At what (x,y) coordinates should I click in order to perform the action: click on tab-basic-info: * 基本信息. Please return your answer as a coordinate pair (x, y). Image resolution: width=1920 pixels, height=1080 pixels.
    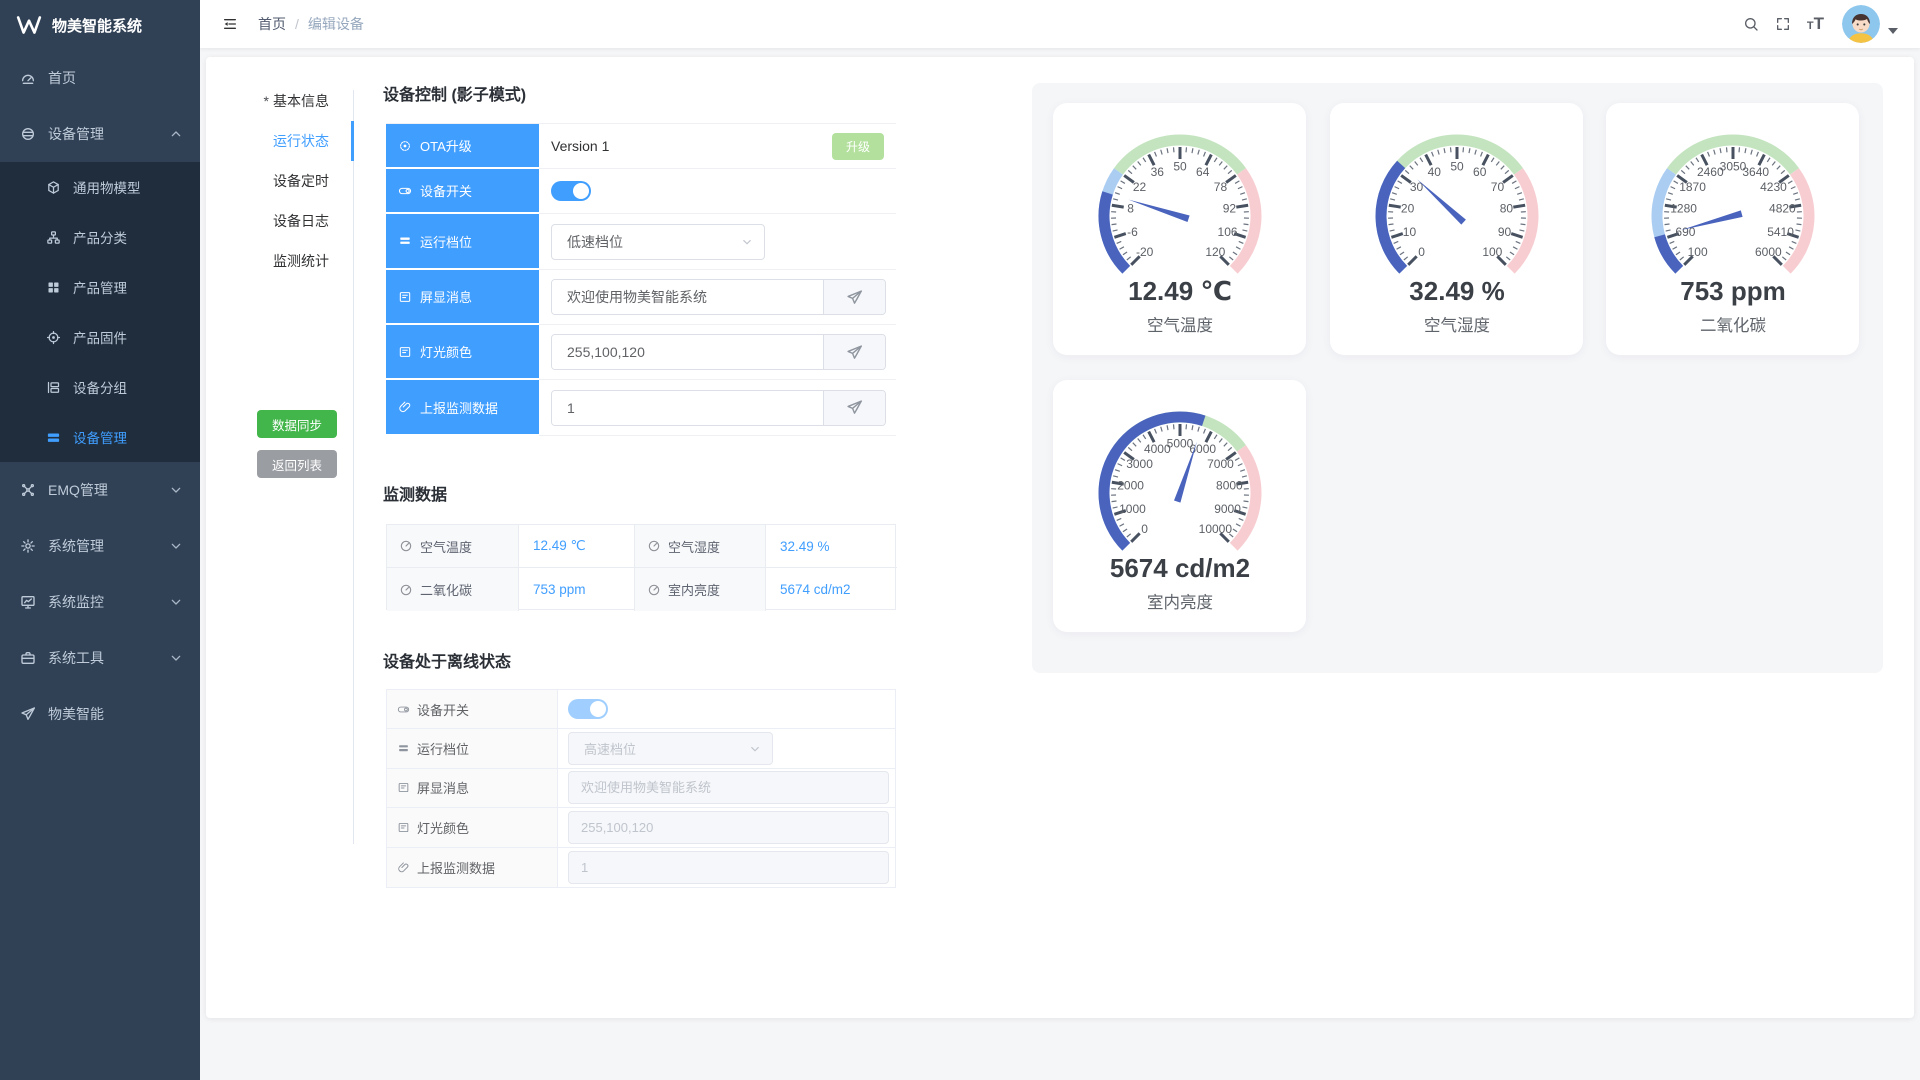
    Looking at the image, I should click on (296, 101).